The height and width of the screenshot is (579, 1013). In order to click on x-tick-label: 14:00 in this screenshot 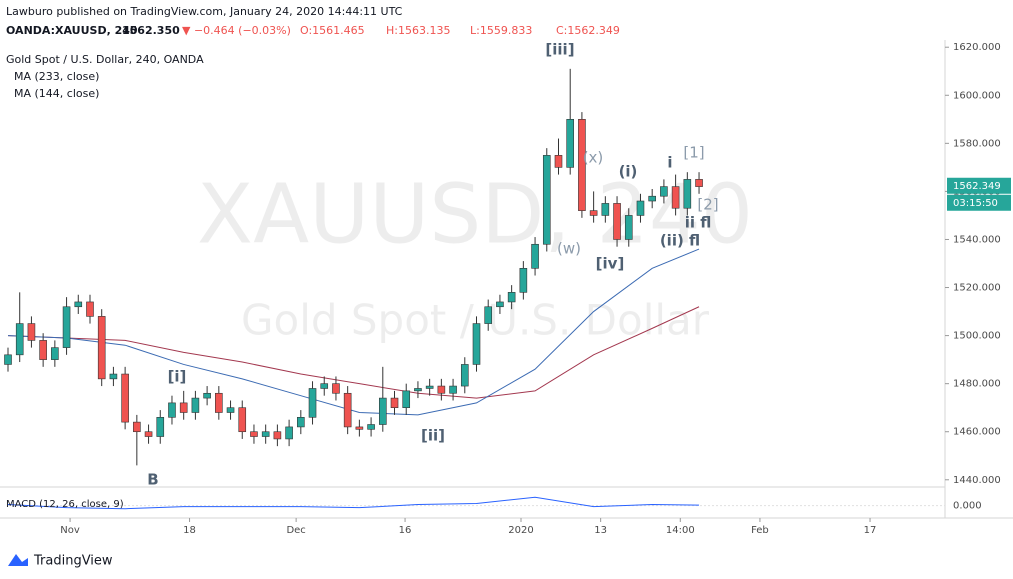, I will do `click(680, 530)`.